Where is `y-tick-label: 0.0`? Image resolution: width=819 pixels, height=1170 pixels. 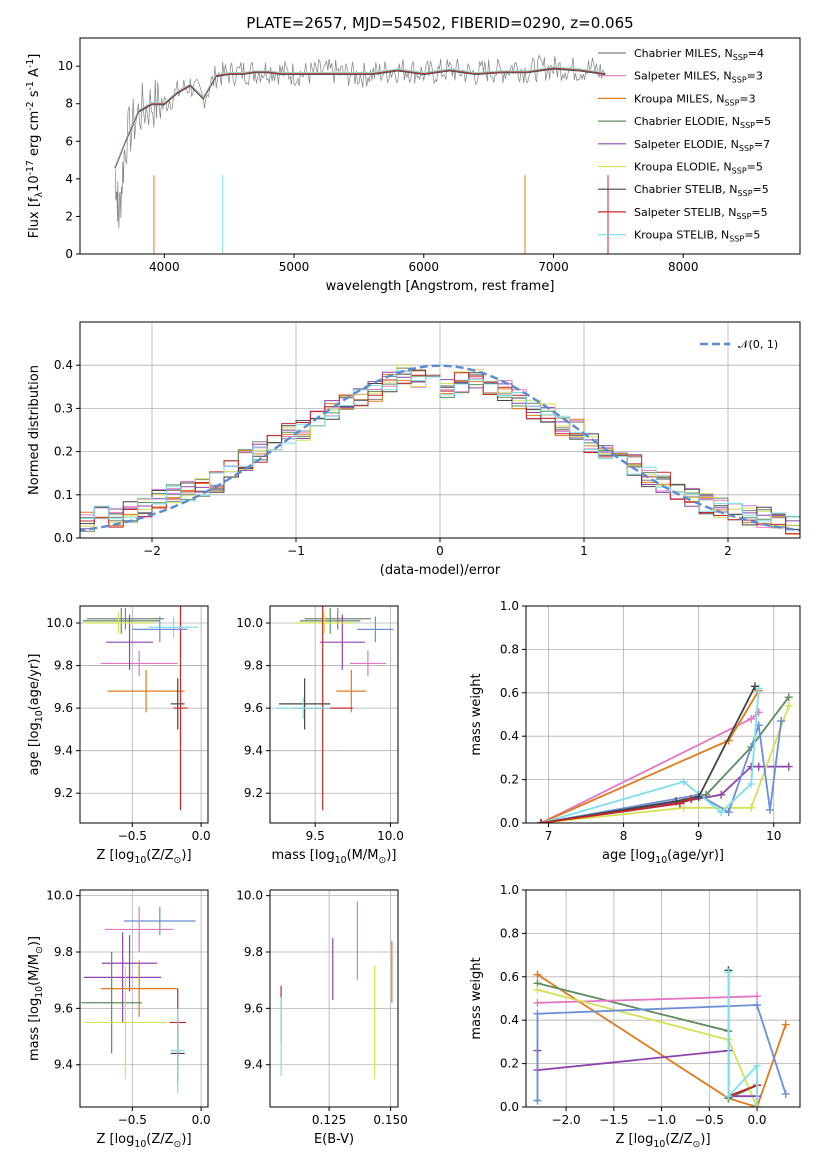
y-tick-label: 0.0 is located at coordinates (509, 823).